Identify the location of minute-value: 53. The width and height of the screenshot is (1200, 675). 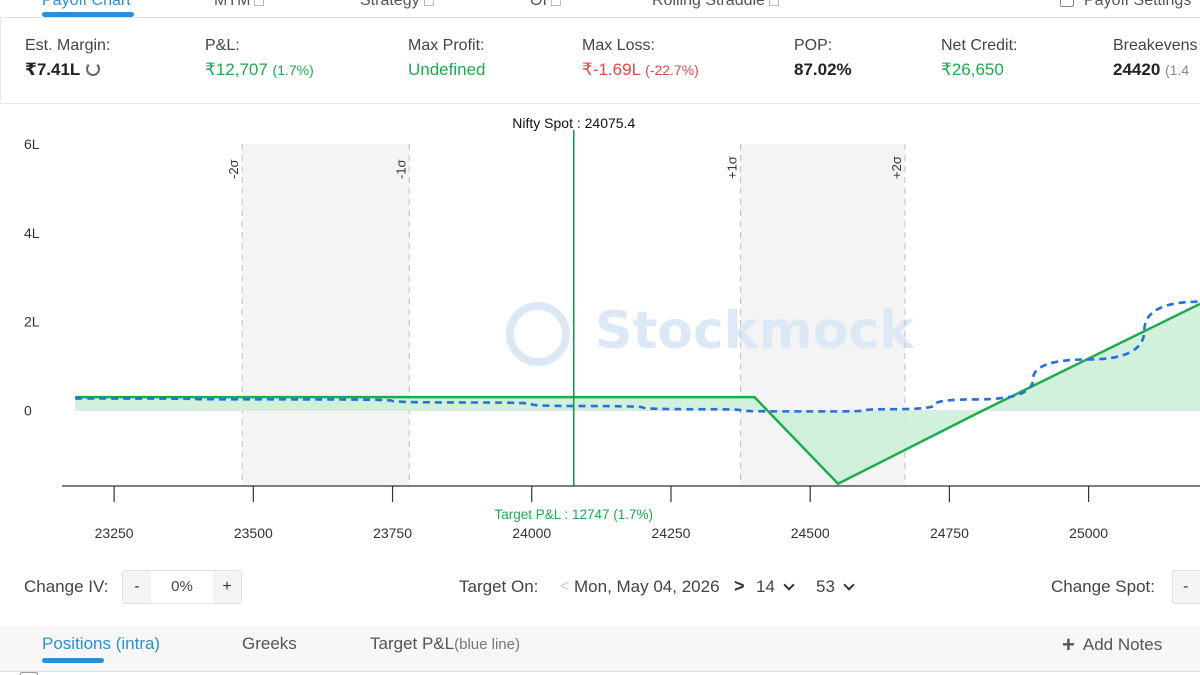
(825, 586).